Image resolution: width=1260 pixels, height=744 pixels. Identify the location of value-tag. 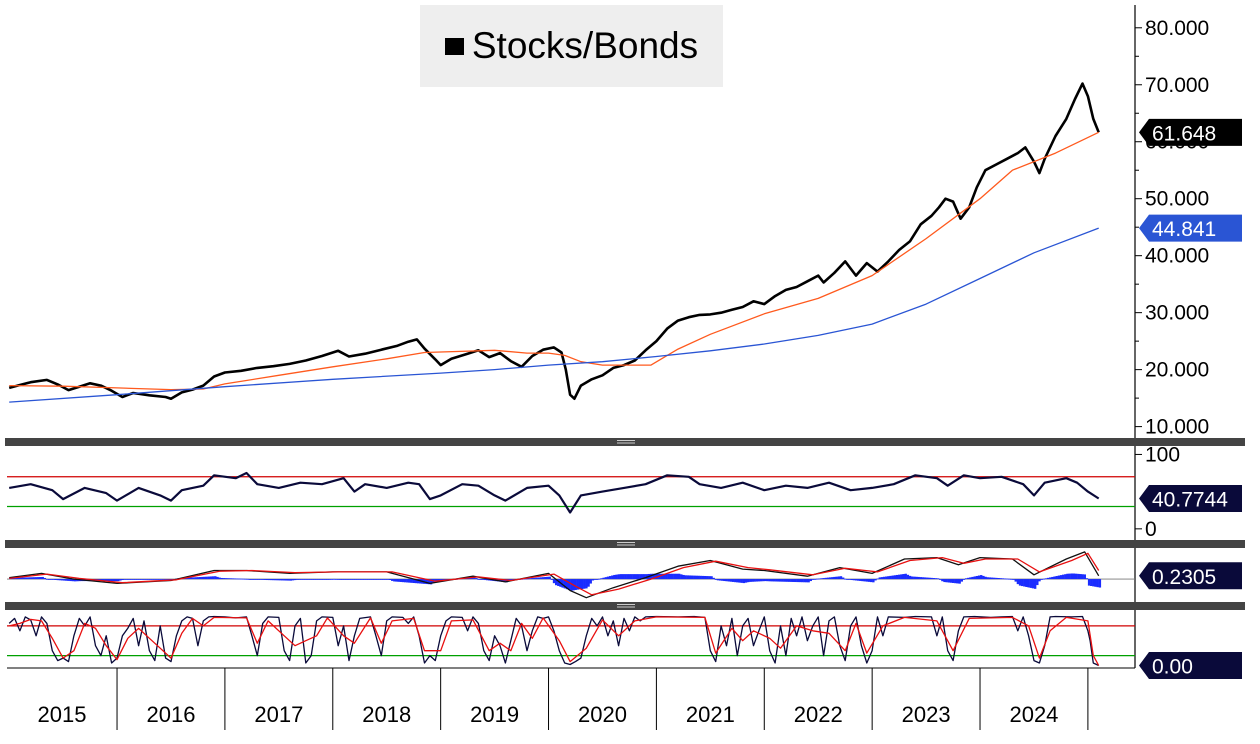
(1190, 576).